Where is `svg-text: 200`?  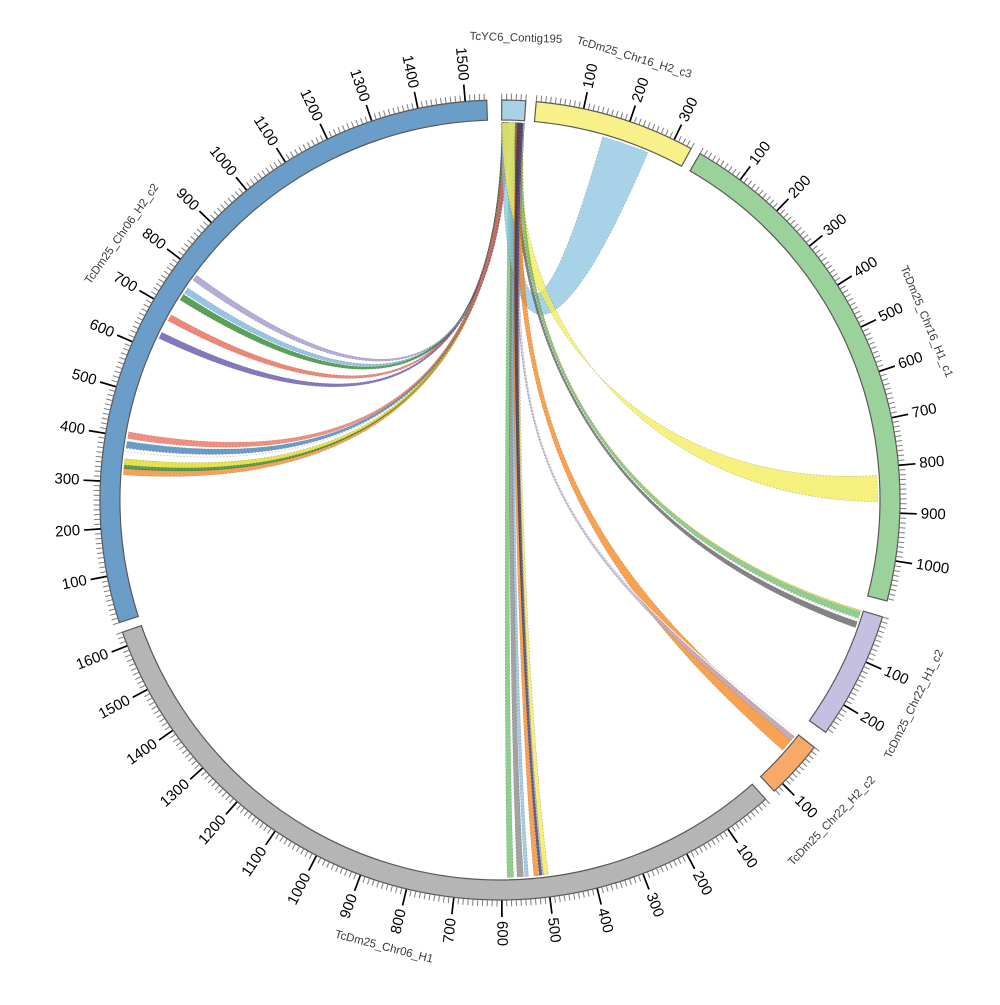 svg-text: 200 is located at coordinates (68, 531).